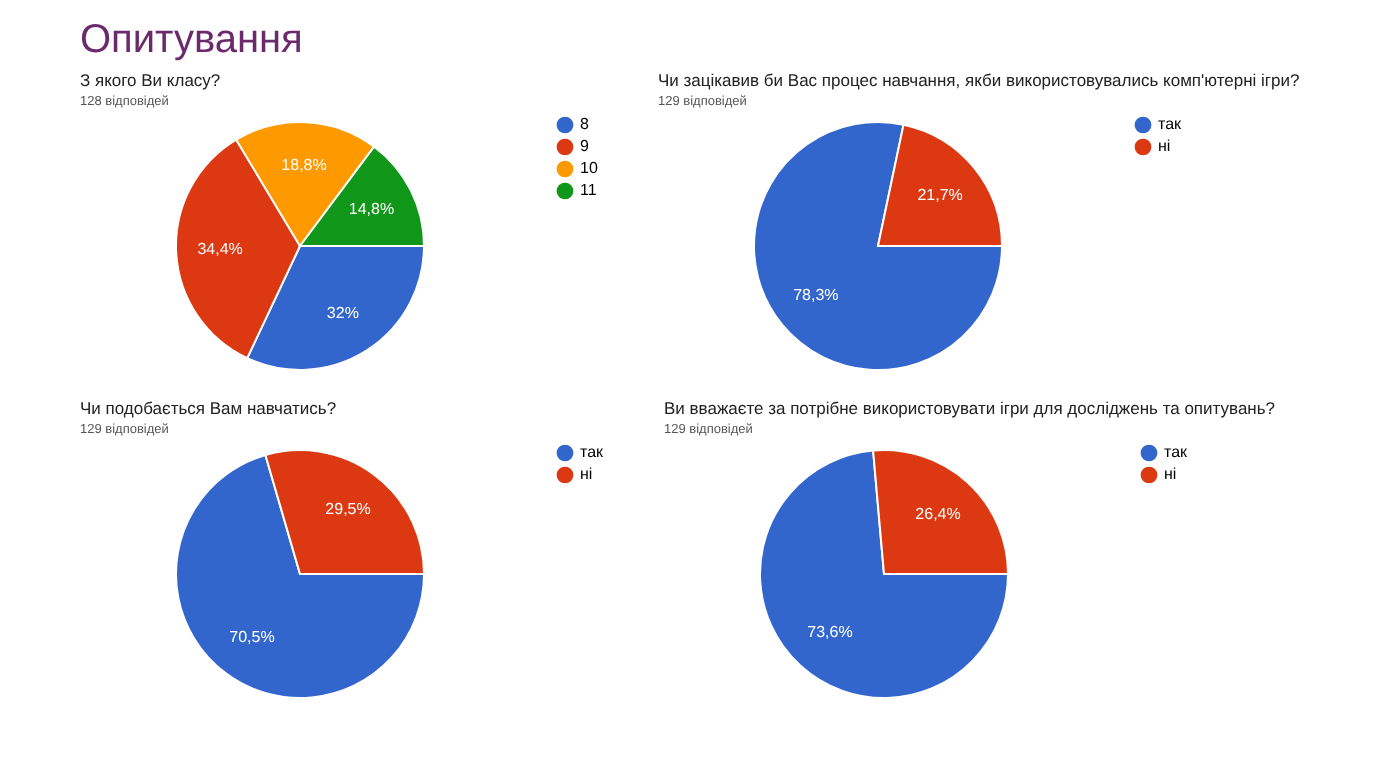  What do you see at coordinates (816, 295) in the screenshot?
I see `data-label: 78,3%` at bounding box center [816, 295].